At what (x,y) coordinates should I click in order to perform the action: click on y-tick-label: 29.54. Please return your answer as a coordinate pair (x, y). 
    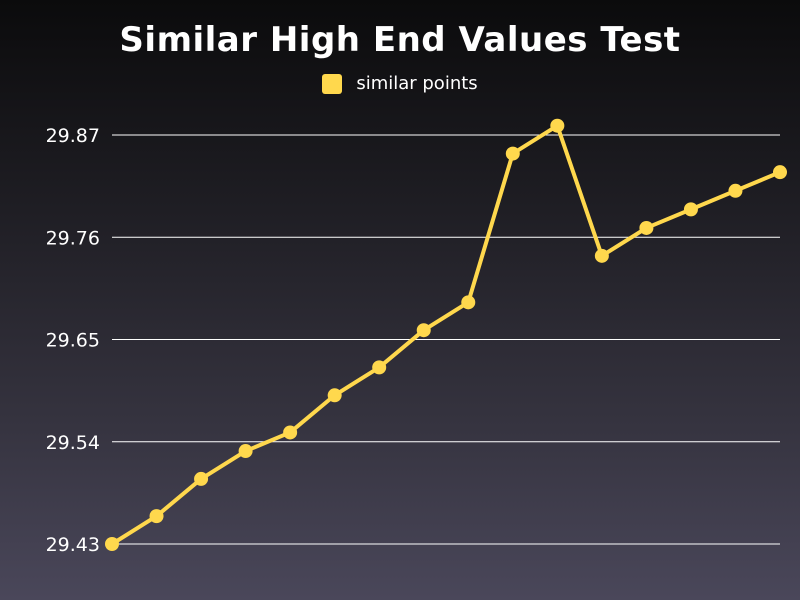
    Looking at the image, I should click on (73, 443).